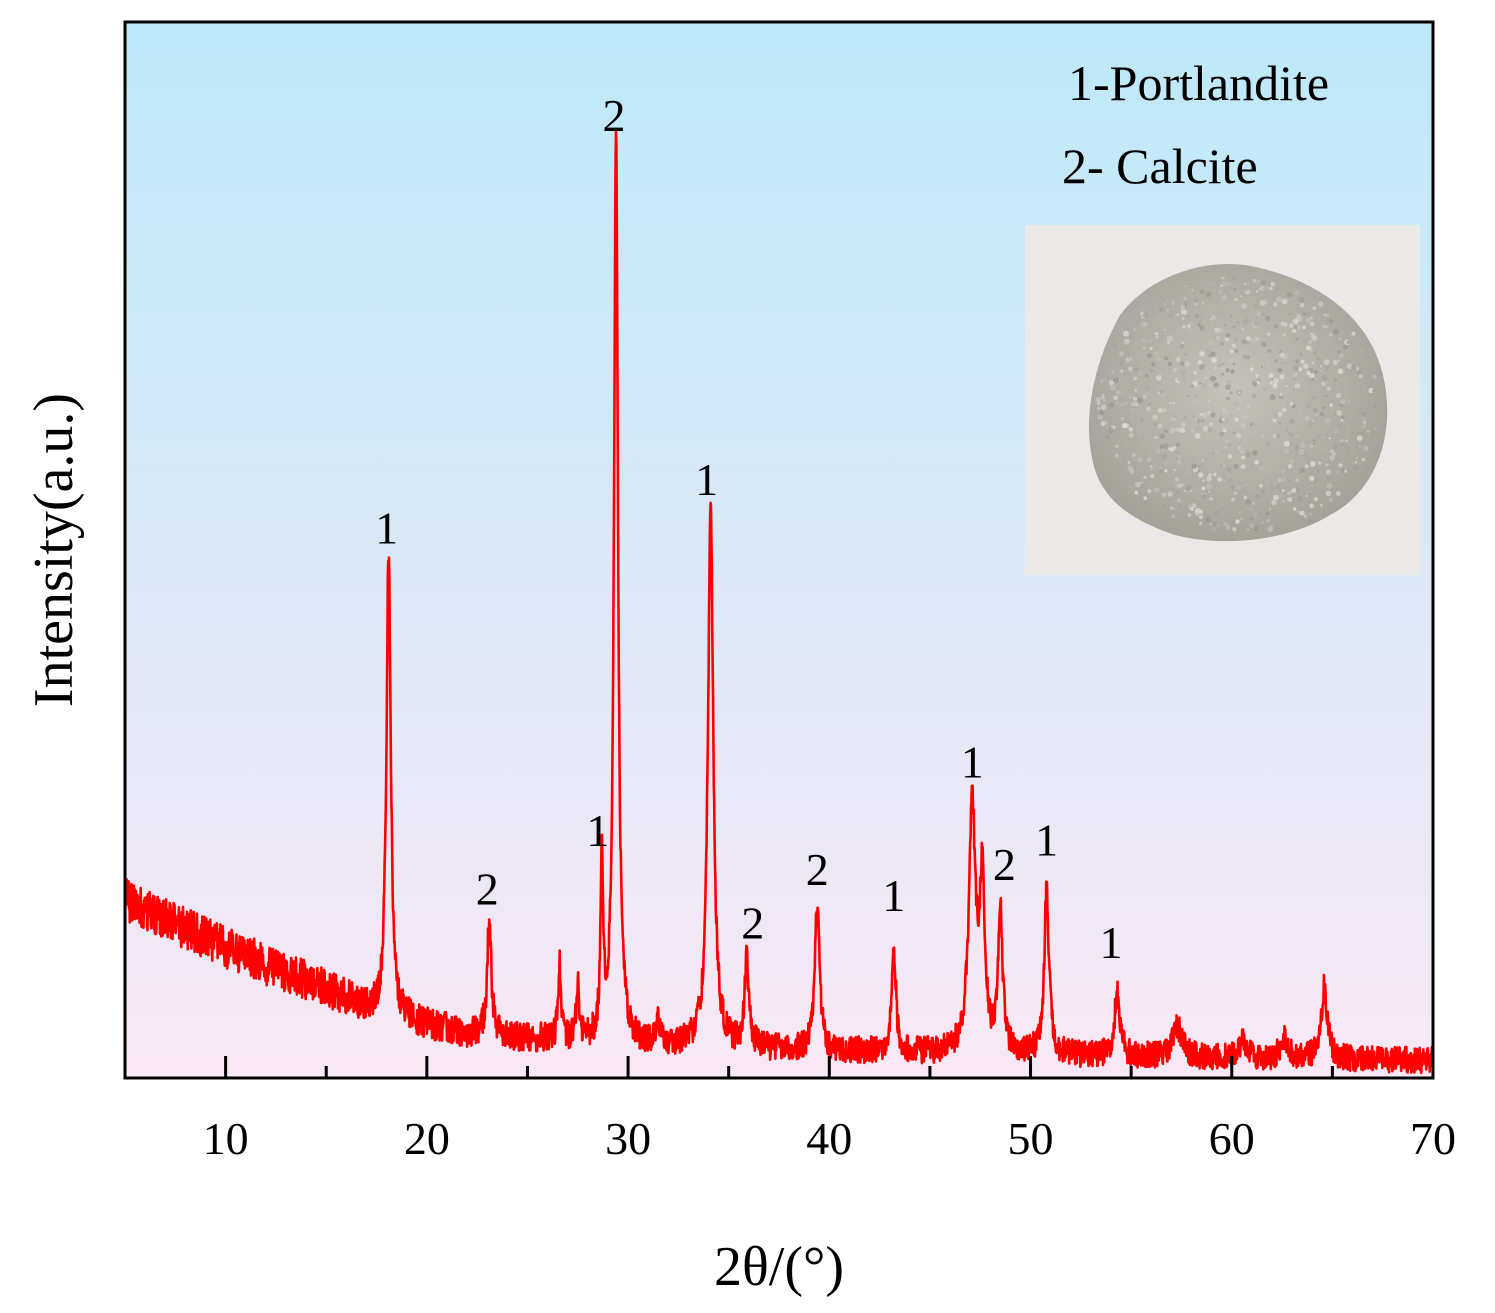  What do you see at coordinates (1232, 1138) in the screenshot?
I see `x-tick-label: 60` at bounding box center [1232, 1138].